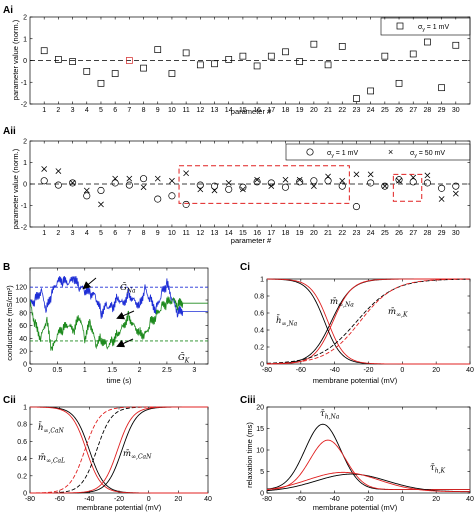 The image size is (474, 514). What do you see at coordinates (25, 18) in the screenshot?
I see `ai-ytick-label: 2` at bounding box center [25, 18].